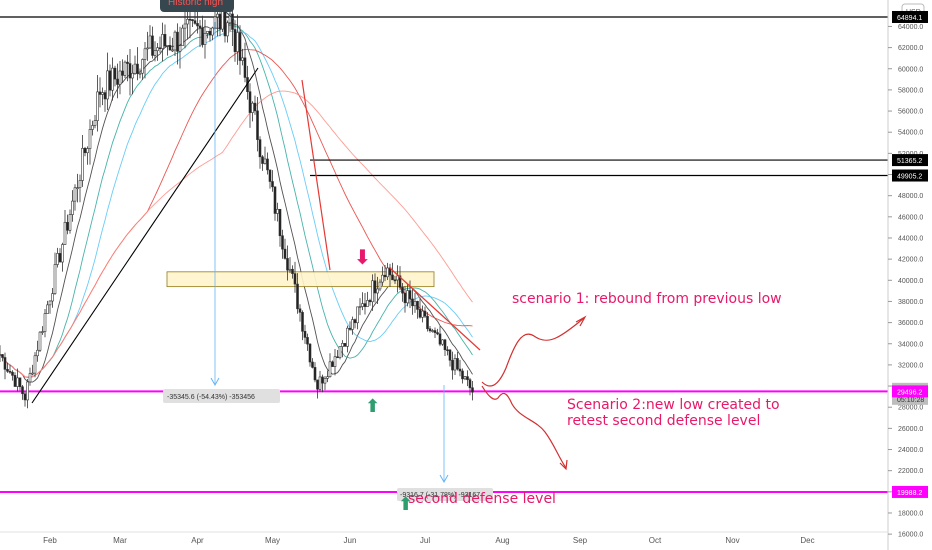 This screenshot has height=550, width=932. I want to click on resistance-zone, so click(300, 279).